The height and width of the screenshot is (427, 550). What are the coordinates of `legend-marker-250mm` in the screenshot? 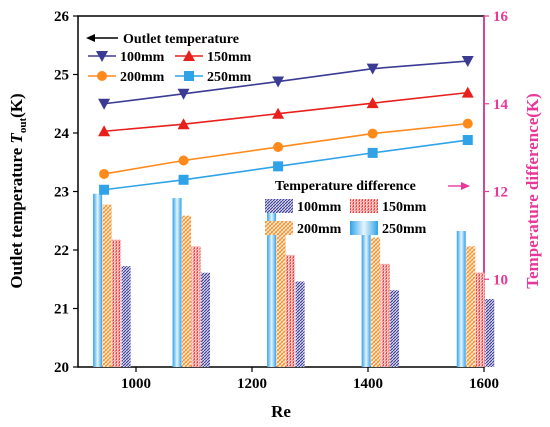 It's located at (189, 76).